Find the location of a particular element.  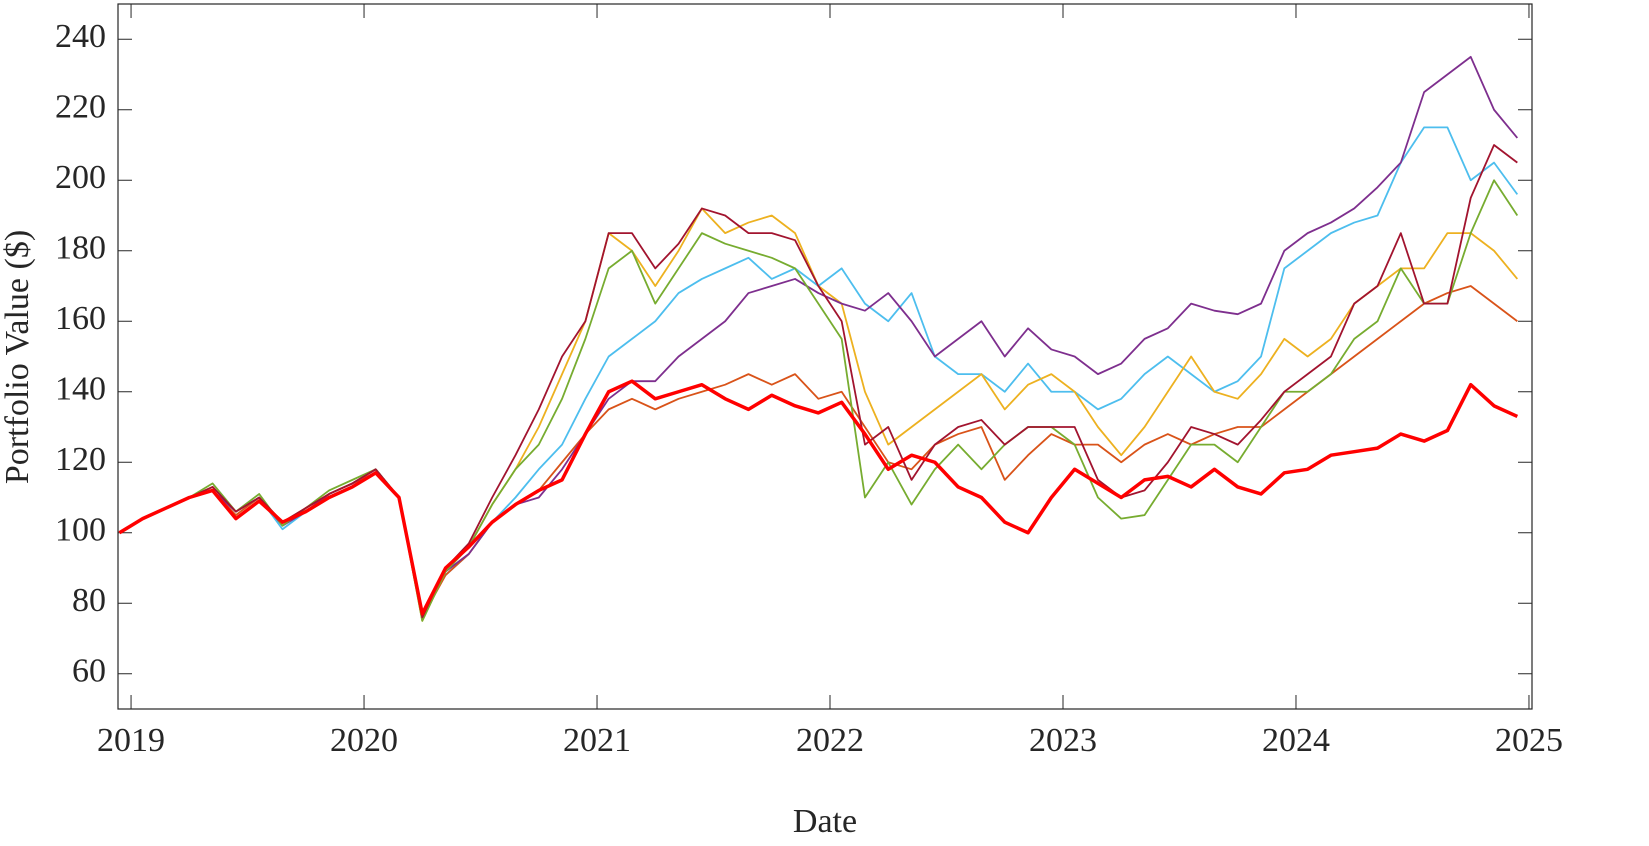

y-tick-label: 240 is located at coordinates (80, 36).